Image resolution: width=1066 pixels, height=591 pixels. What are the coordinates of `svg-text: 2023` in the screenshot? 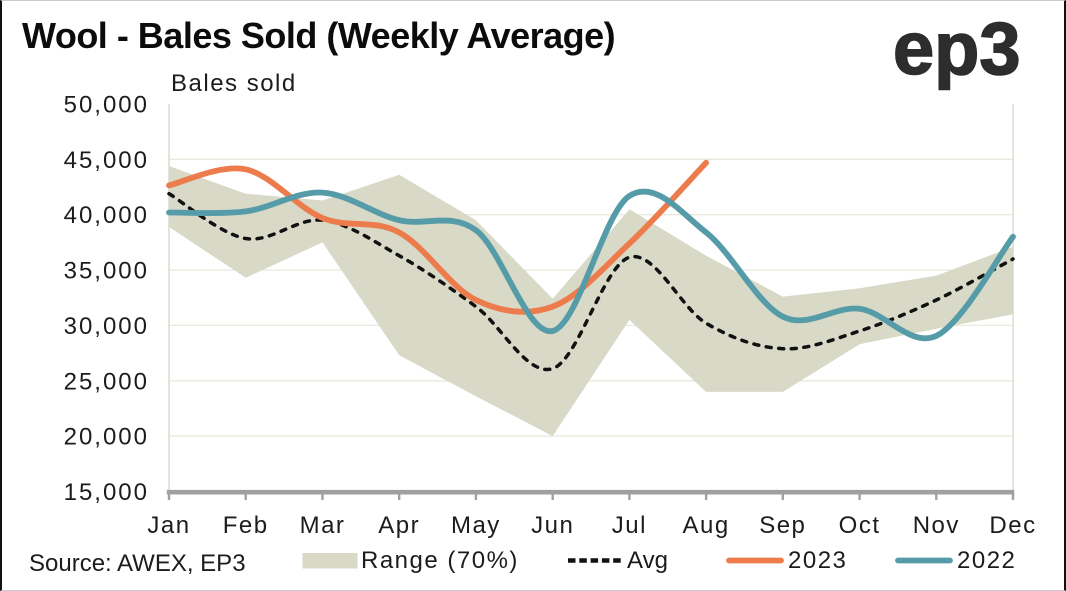 It's located at (817, 560).